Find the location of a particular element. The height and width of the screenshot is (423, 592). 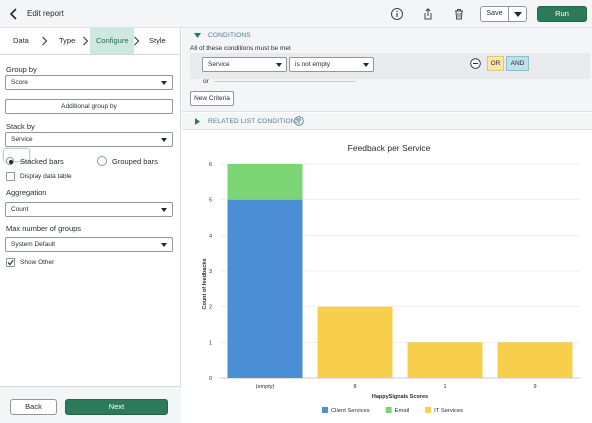

conditions-title: CONDITIONS is located at coordinates (229, 35).